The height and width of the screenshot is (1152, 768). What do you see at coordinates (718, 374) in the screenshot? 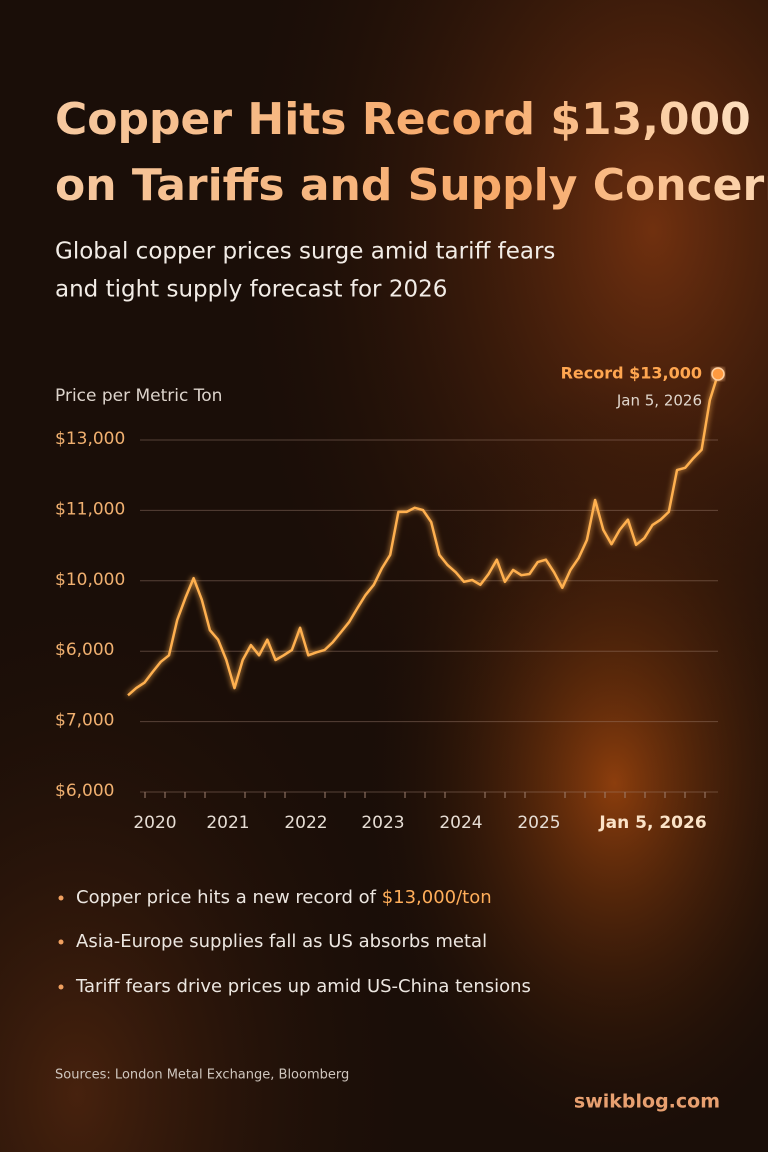
I see `record-point` at bounding box center [718, 374].